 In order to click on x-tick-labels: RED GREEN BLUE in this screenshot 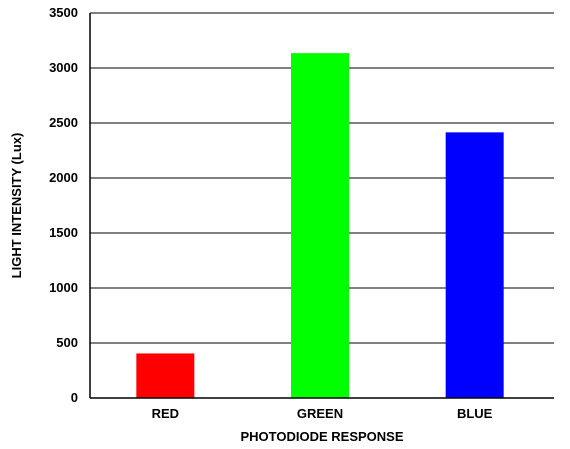, I will do `click(322, 413)`.